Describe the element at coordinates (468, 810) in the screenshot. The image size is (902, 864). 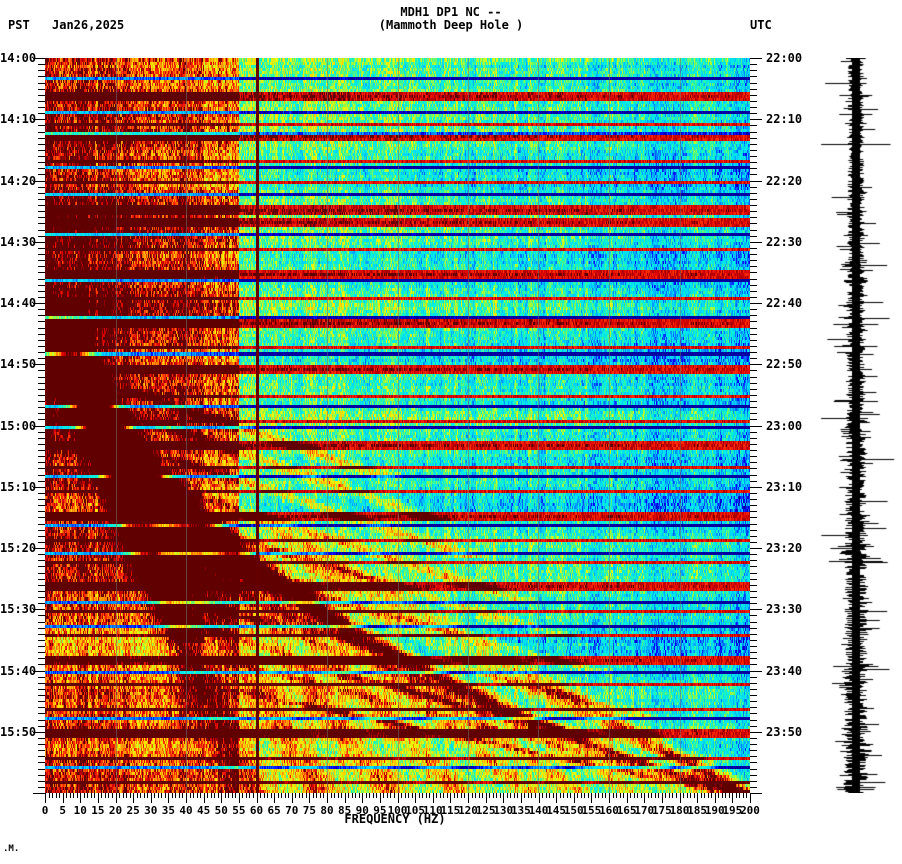
I see `frequency-label: 120` at that location.